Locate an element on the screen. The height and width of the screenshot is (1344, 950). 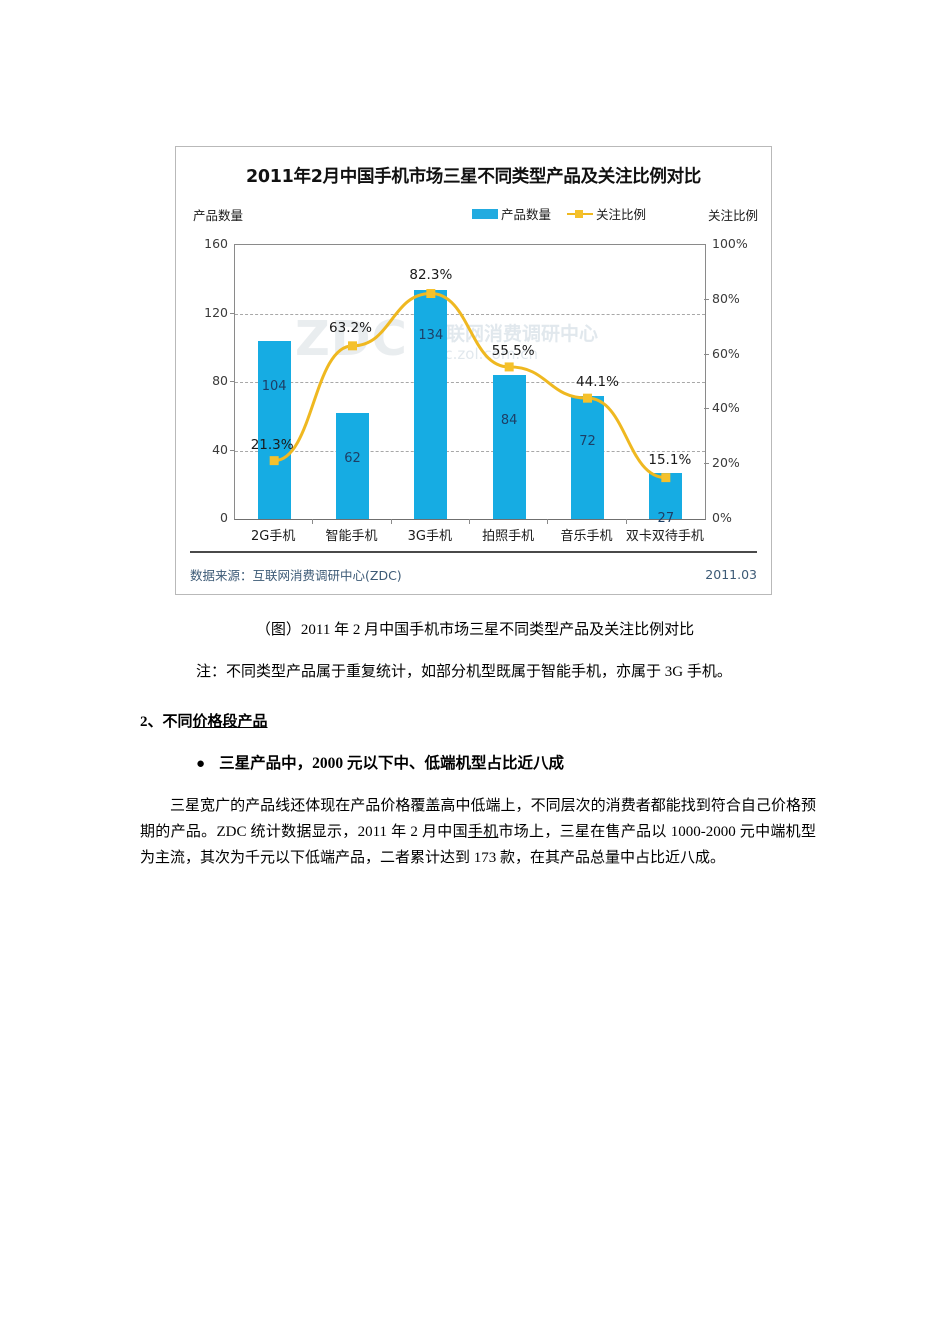
chart-legend: 产品数量 关注比例 is located at coordinates (559, 213).